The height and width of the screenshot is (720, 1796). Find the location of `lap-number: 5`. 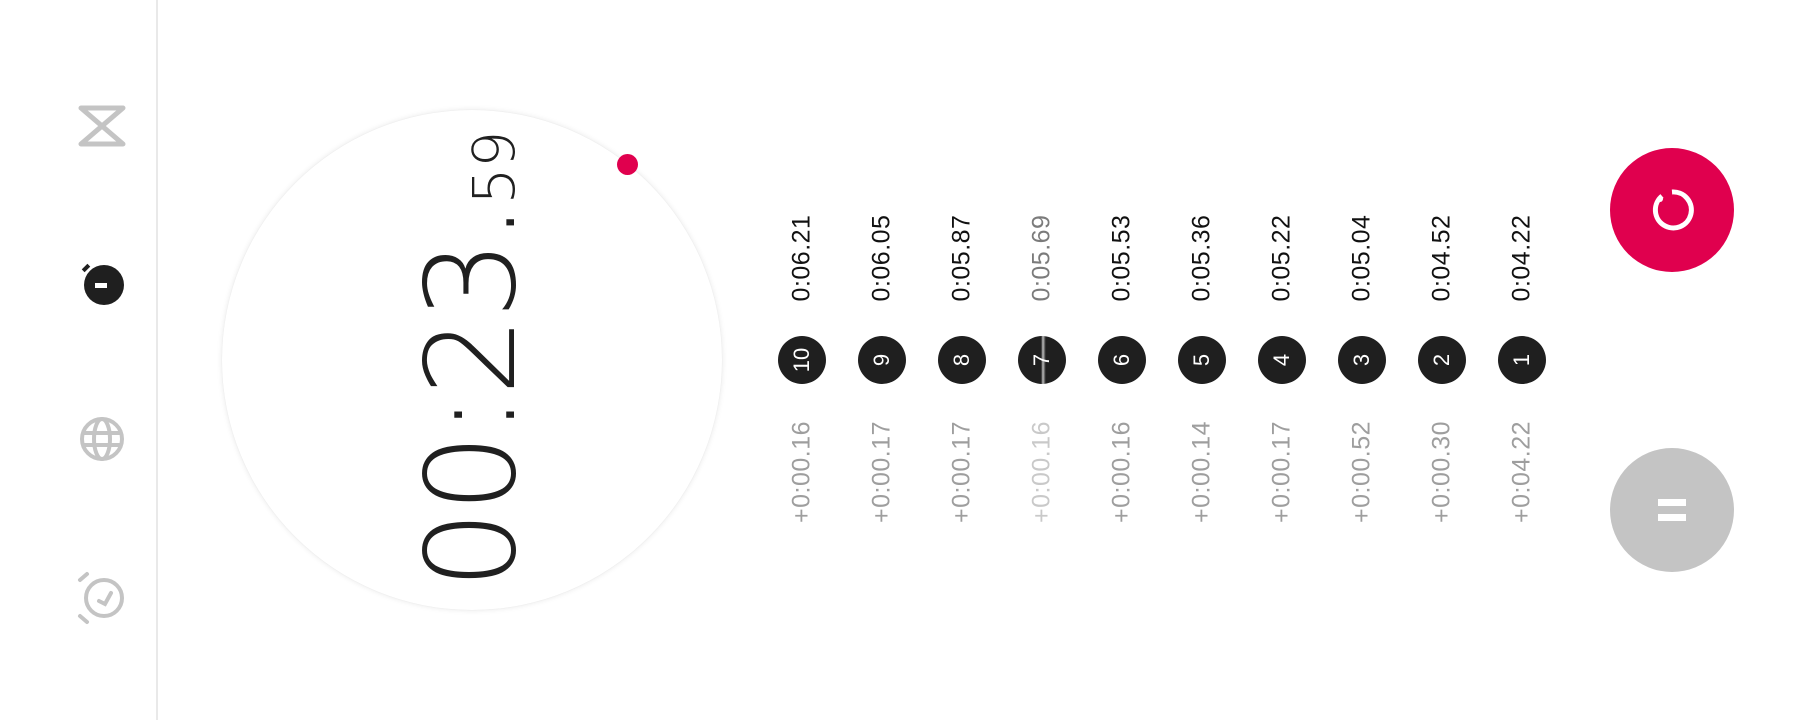

lap-number: 5 is located at coordinates (1201, 360).